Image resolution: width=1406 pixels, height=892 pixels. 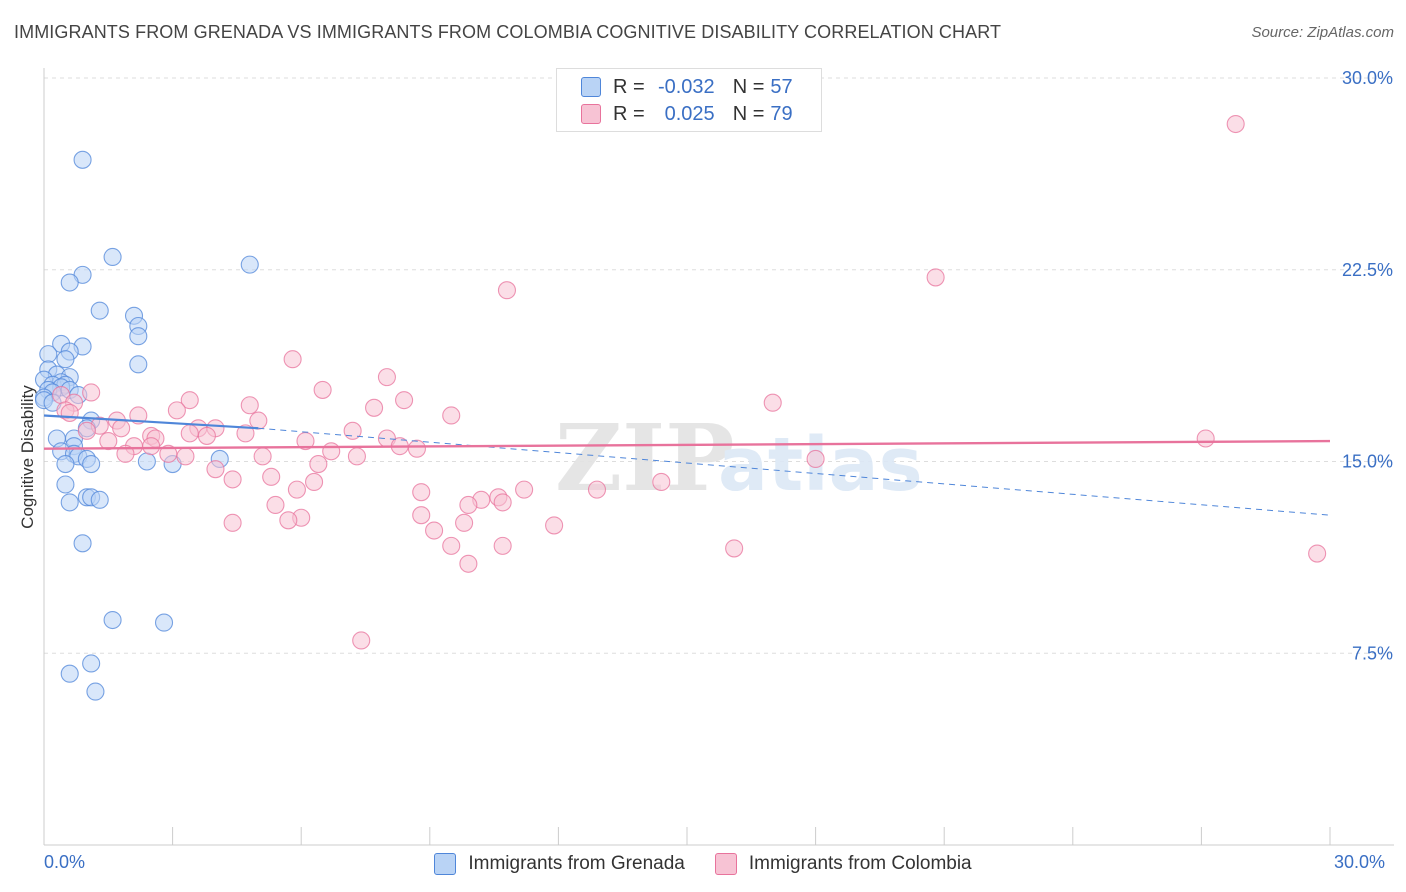 I want to click on correlation-legend: R = -0.032 N = 57 R = 0.025 N = 79, so click(x=689, y=100).